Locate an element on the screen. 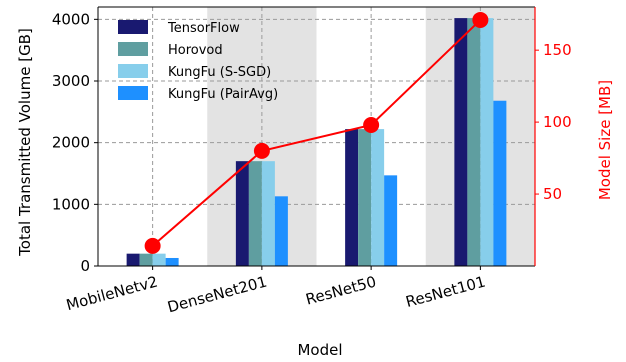 The height and width of the screenshot is (362, 626). right-y-tick-label: 50 is located at coordinates (552, 194).